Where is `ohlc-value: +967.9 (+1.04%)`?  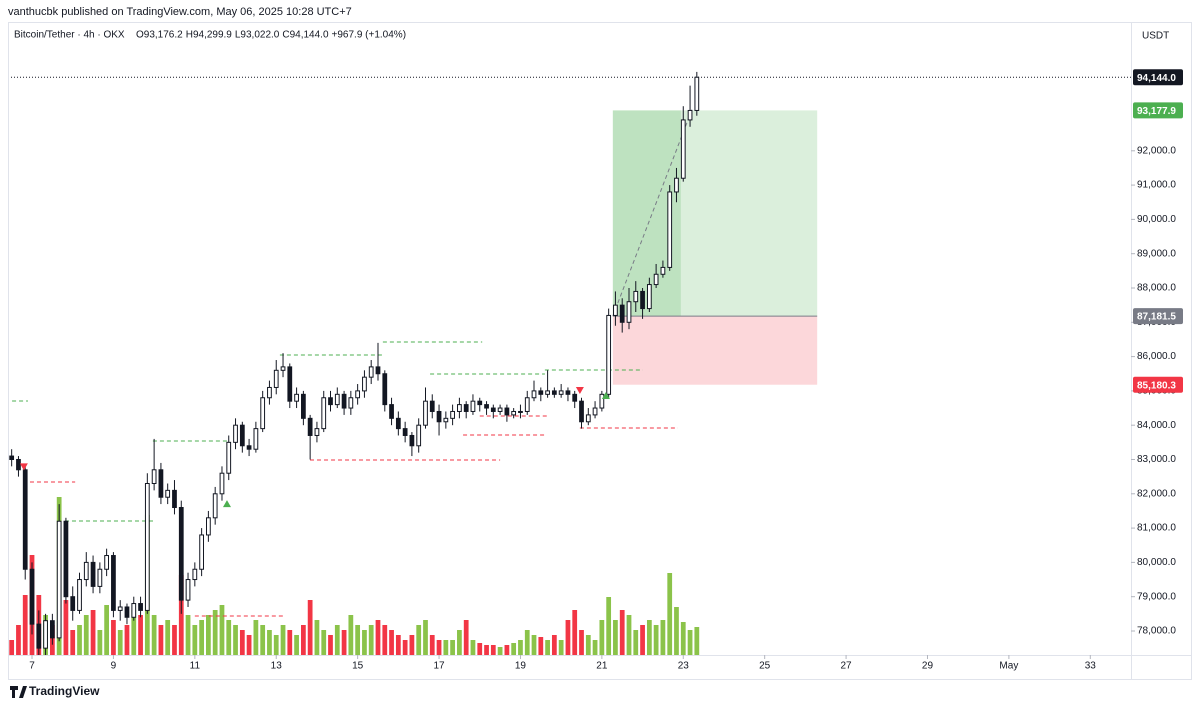
ohlc-value: +967.9 (+1.04%) is located at coordinates (369, 35).